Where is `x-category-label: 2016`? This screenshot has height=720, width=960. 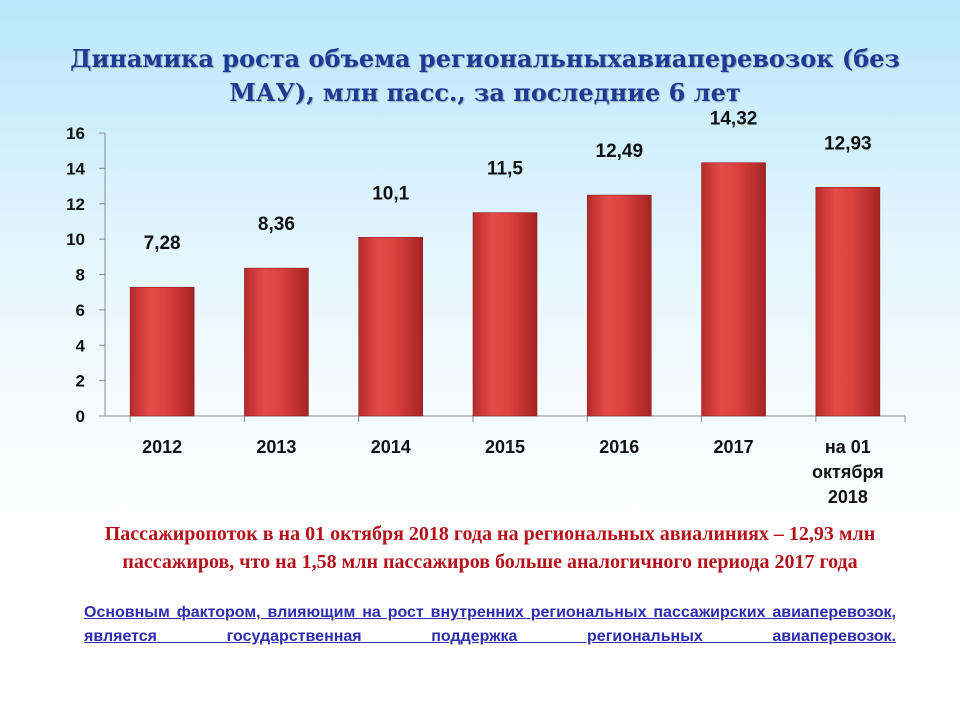 x-category-label: 2016 is located at coordinates (619, 447).